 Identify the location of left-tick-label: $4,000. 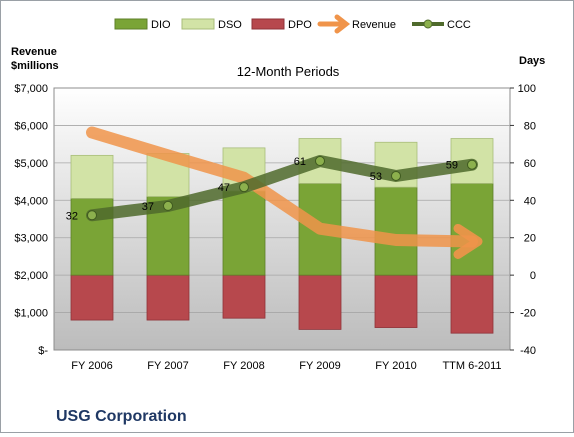
(31, 201).